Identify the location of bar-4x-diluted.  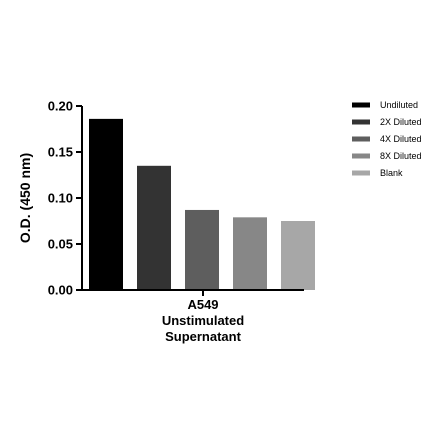
(202, 249).